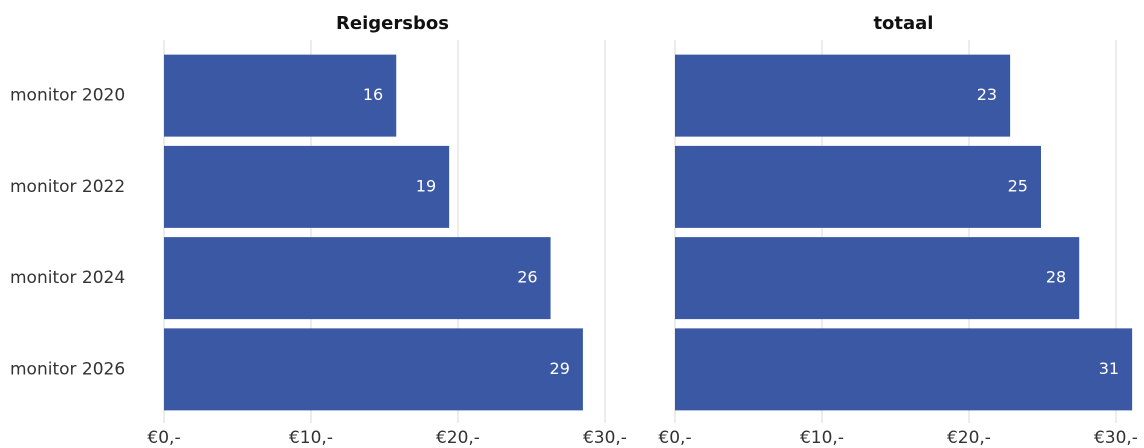 This screenshot has width=1144, height=448. I want to click on value-label: 25, so click(1018, 185).